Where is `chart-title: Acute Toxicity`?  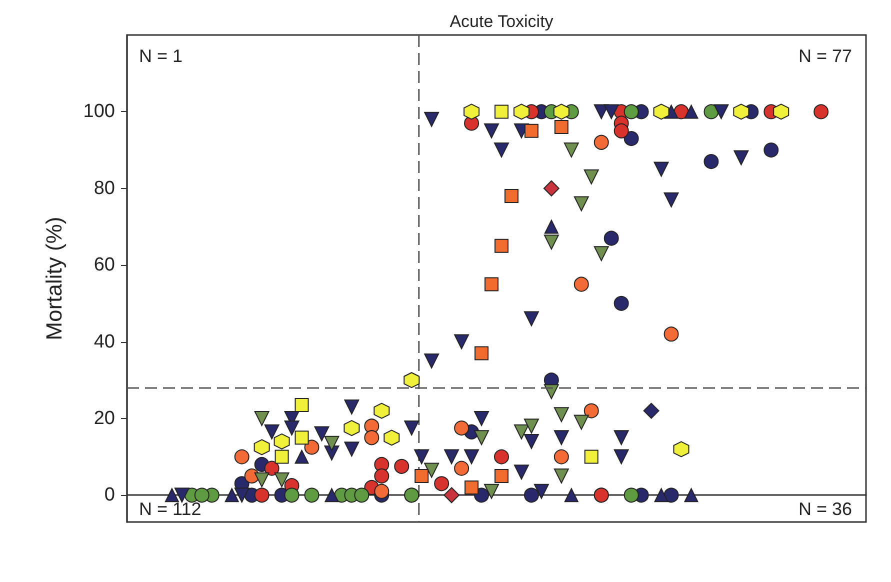
chart-title: Acute Toxicity is located at coordinates (502, 21).